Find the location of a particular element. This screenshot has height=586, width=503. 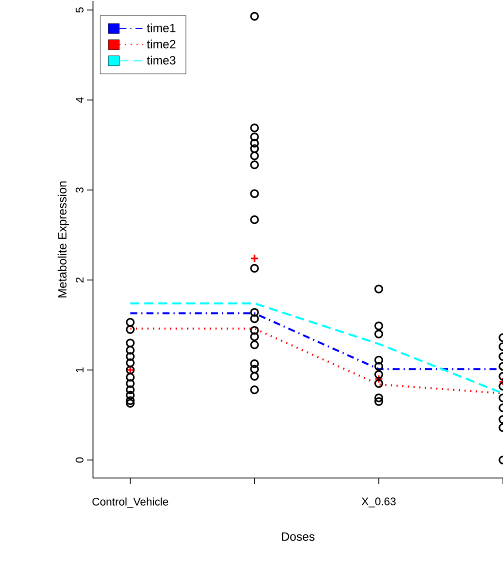

y-tick-label: 1 is located at coordinates (80, 369).